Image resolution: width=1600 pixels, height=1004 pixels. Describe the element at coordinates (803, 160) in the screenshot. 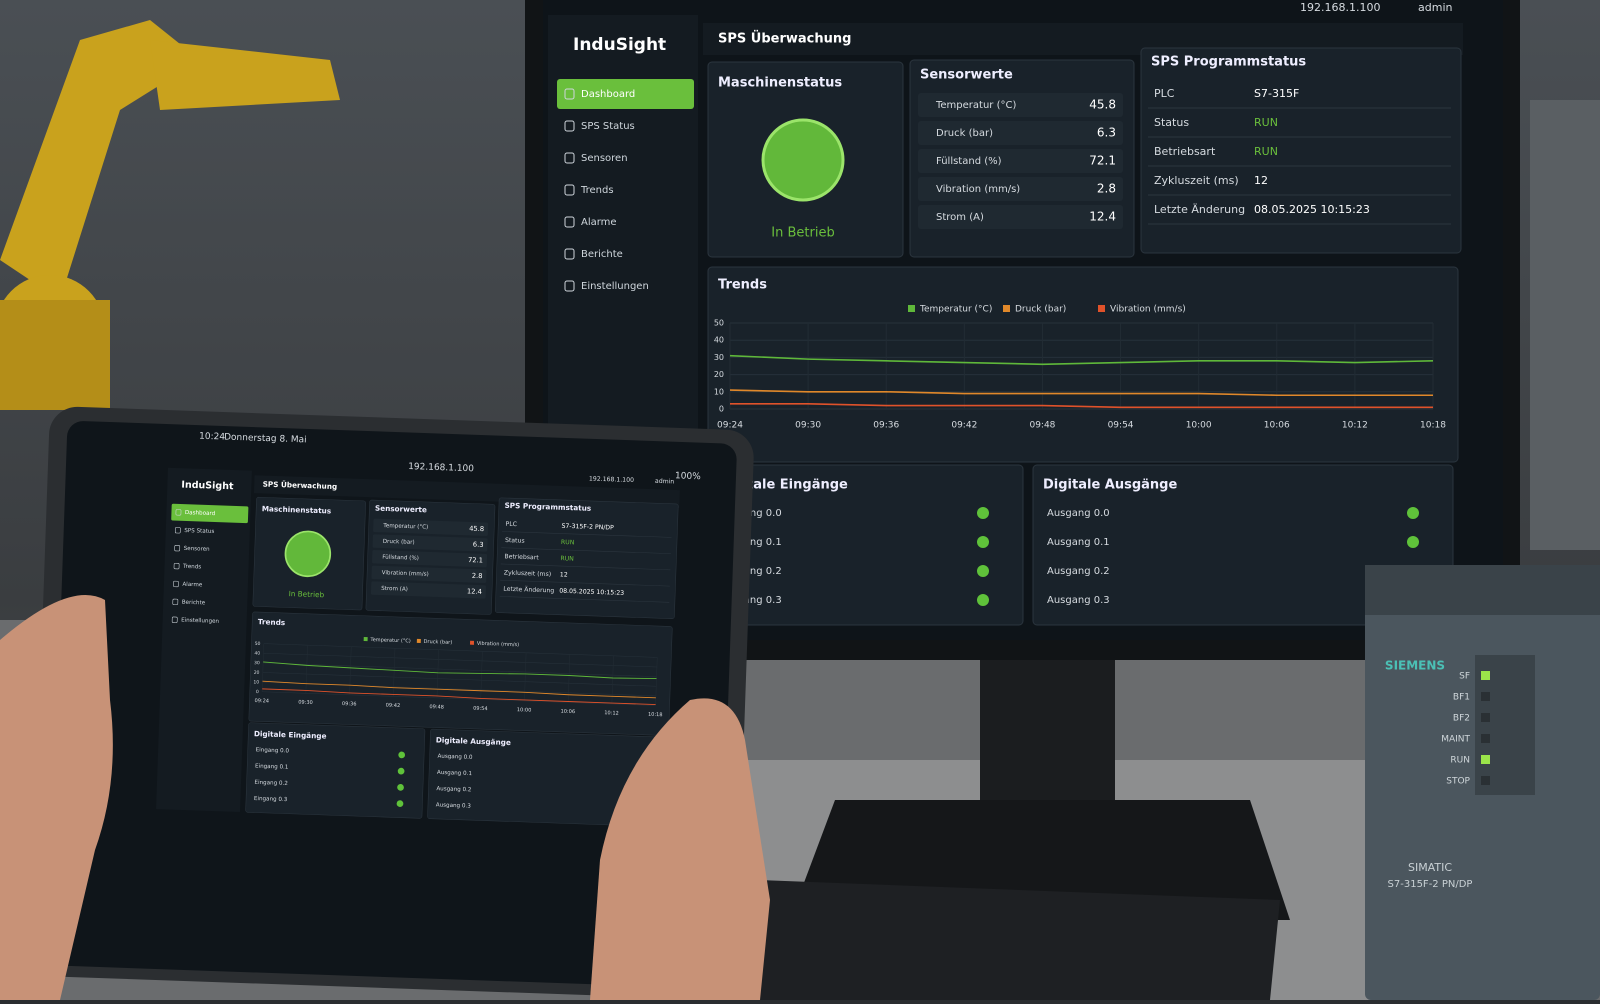

I see `status-lamp` at that location.